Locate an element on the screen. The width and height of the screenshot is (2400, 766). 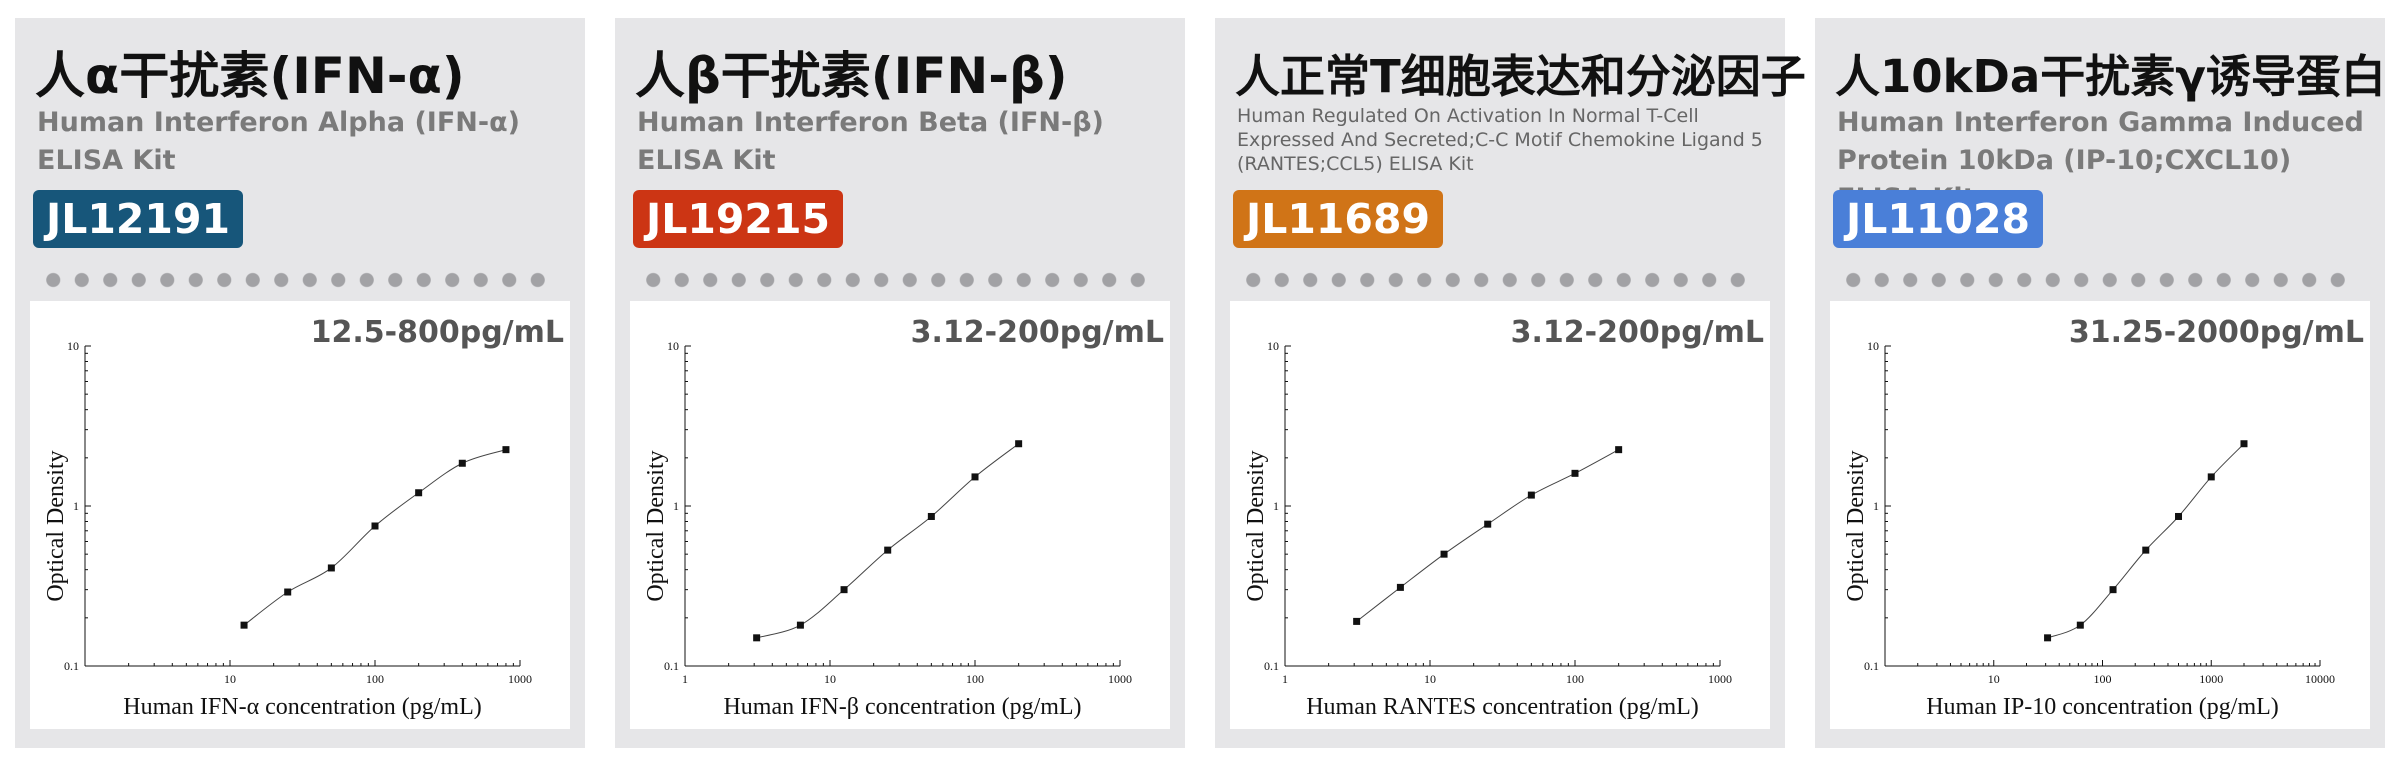
x-tick-label: 10000 is located at coordinates (2320, 679).